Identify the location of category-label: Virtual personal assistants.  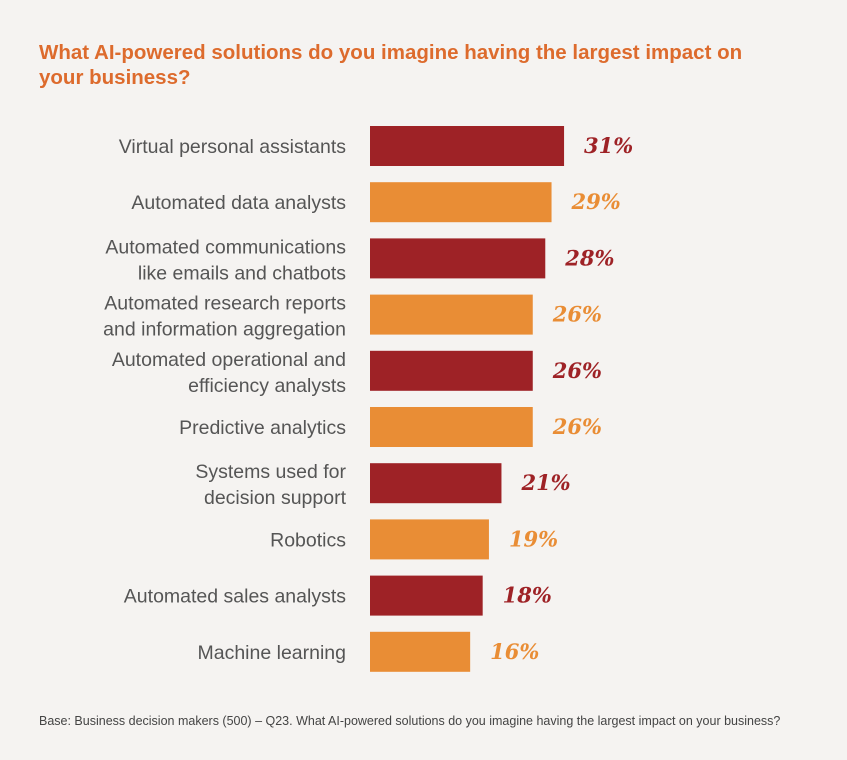
(233, 147).